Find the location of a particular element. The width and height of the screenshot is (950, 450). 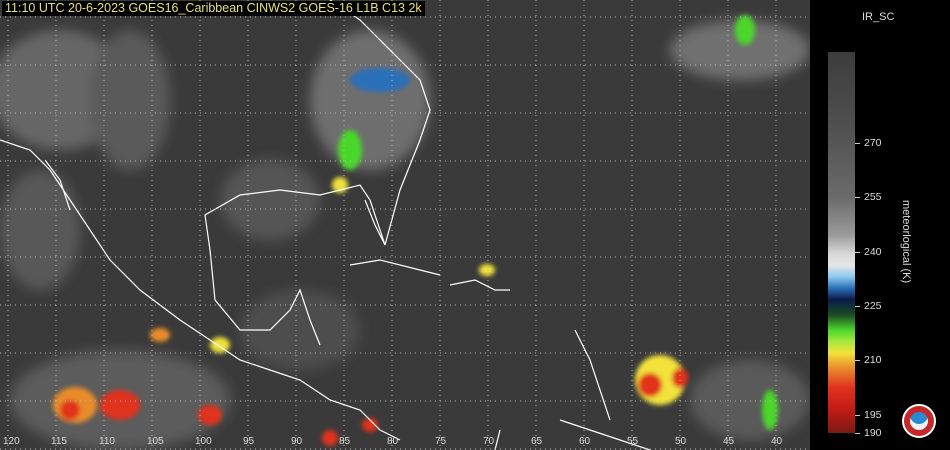

longitude-label: 110 is located at coordinates (107, 441).